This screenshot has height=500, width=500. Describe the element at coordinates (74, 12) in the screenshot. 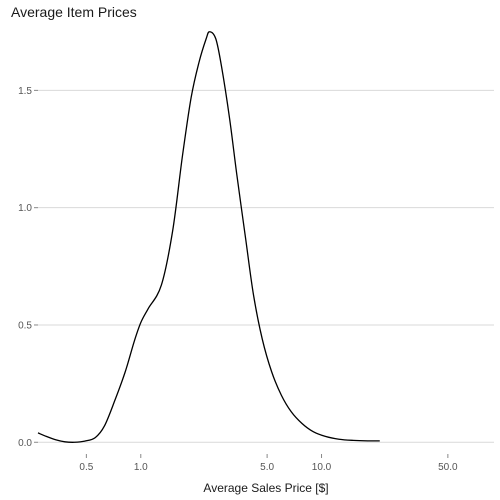

I see `chart-title: Average Item Prices` at that location.